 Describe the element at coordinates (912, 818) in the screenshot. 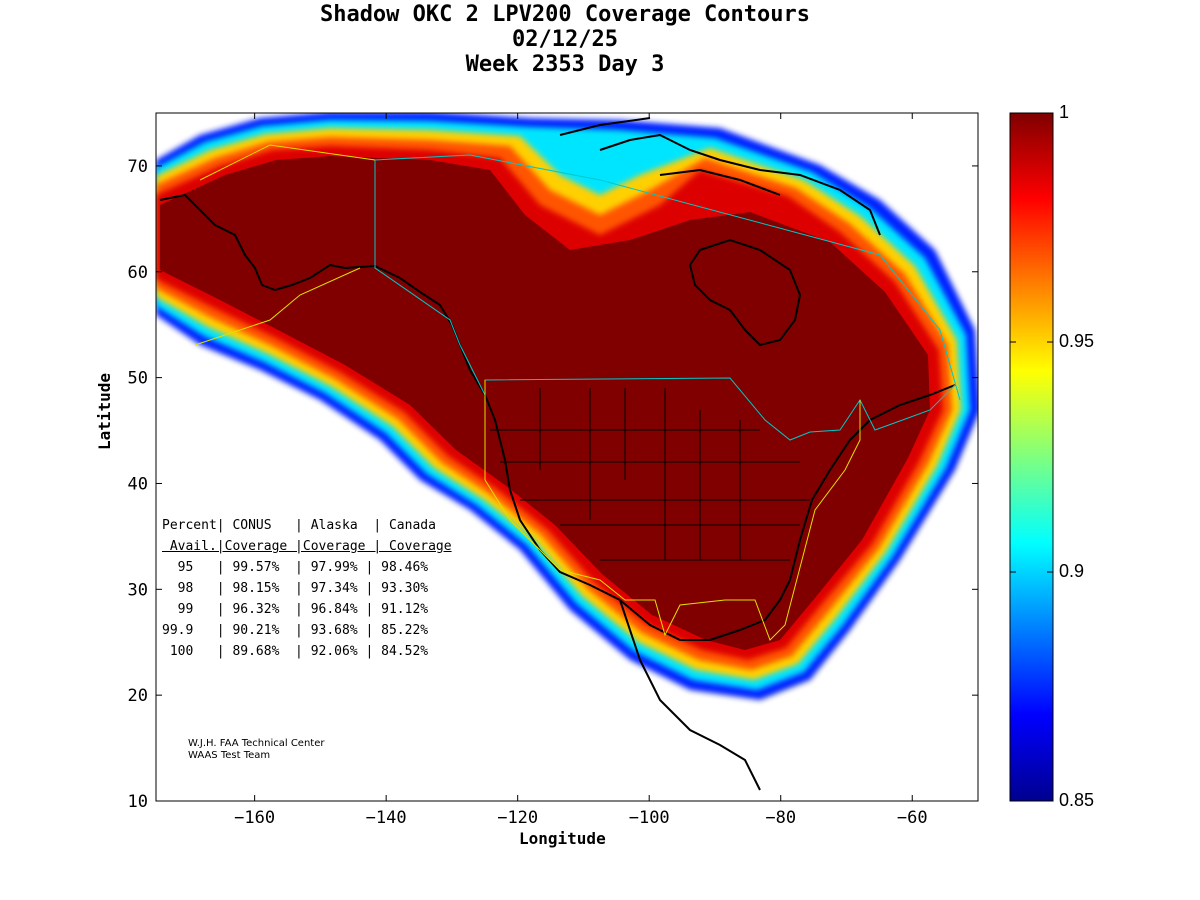

I see `x-tick-label: −60` at that location.